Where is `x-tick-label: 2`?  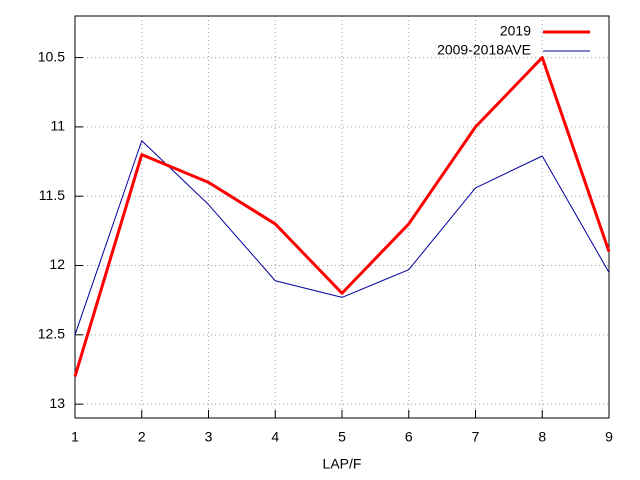 x-tick-label: 2 is located at coordinates (142, 437).